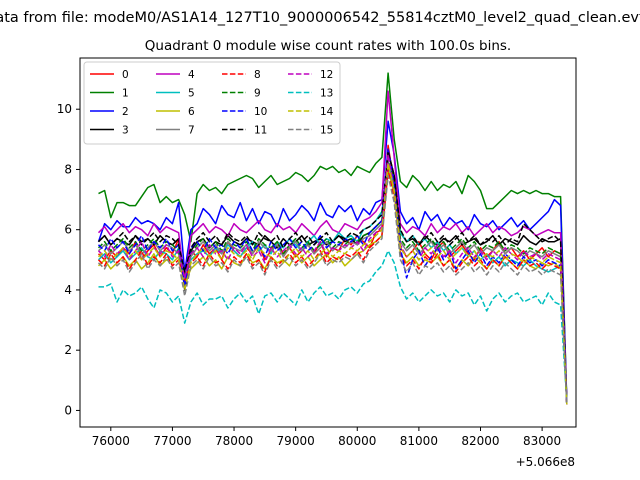 The width and height of the screenshot is (640, 480). Describe the element at coordinates (68, 410) in the screenshot. I see `y-tick-label: 0` at that location.